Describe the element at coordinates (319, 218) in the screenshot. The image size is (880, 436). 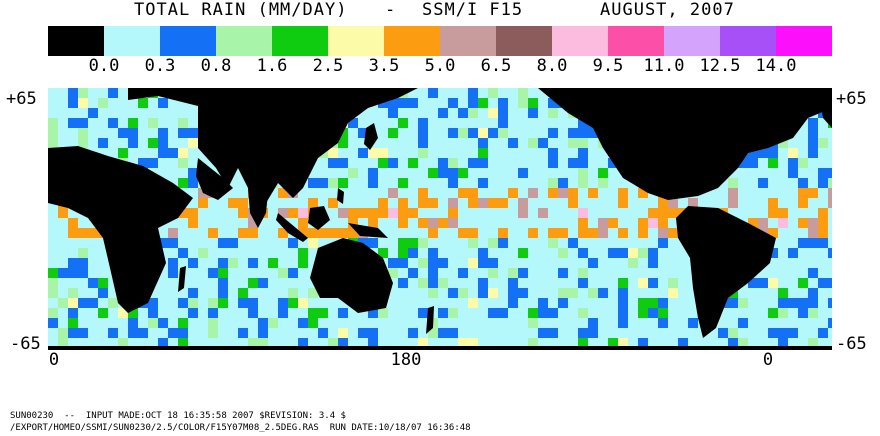
I see `landmass-borneo` at that location.